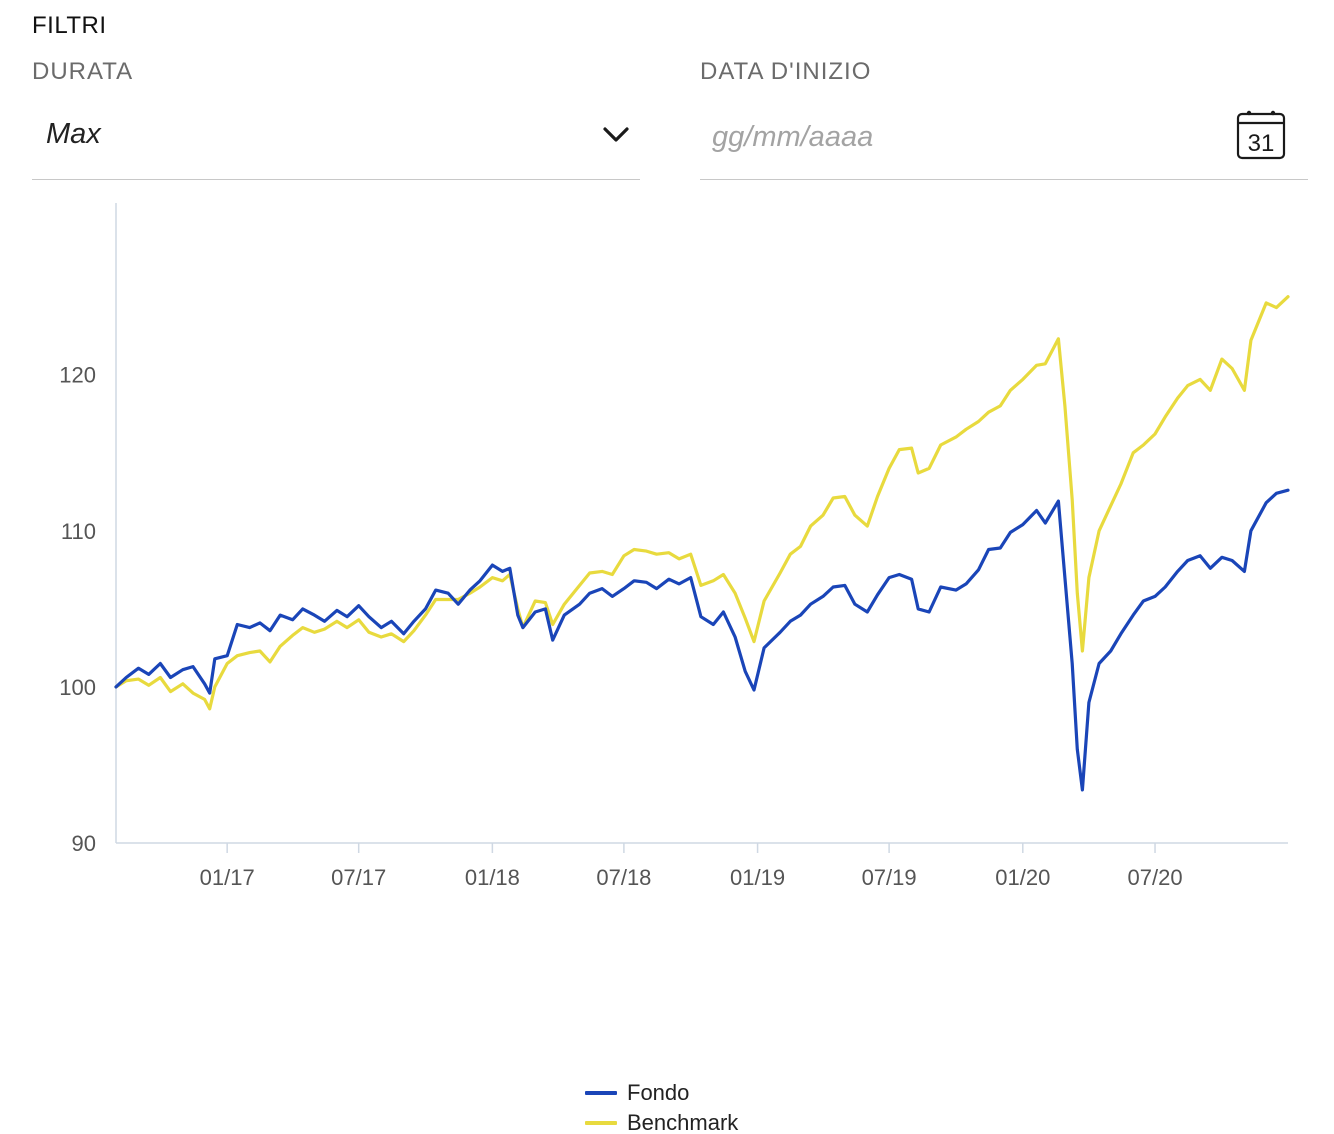 Image resolution: width=1334 pixels, height=1134 pixels. What do you see at coordinates (358, 877) in the screenshot?
I see `x-tick-label: 07/17` at bounding box center [358, 877].